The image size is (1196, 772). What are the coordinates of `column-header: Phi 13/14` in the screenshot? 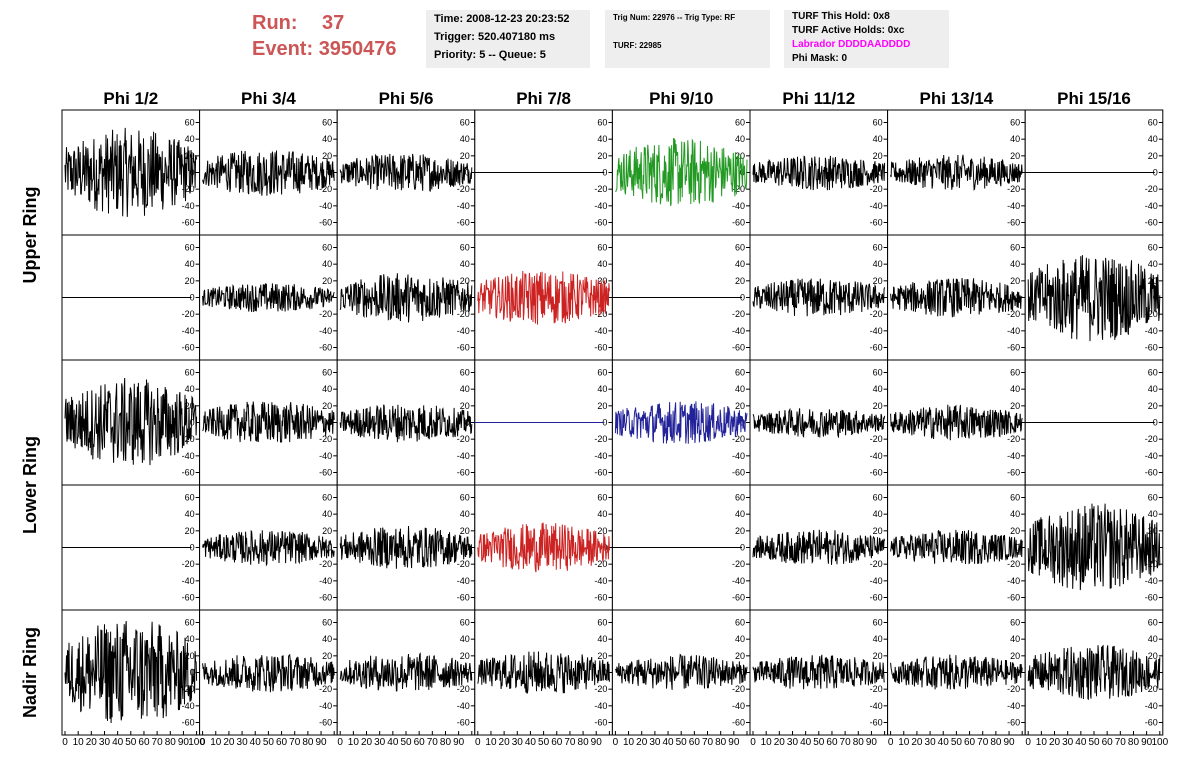 It's located at (957, 98).